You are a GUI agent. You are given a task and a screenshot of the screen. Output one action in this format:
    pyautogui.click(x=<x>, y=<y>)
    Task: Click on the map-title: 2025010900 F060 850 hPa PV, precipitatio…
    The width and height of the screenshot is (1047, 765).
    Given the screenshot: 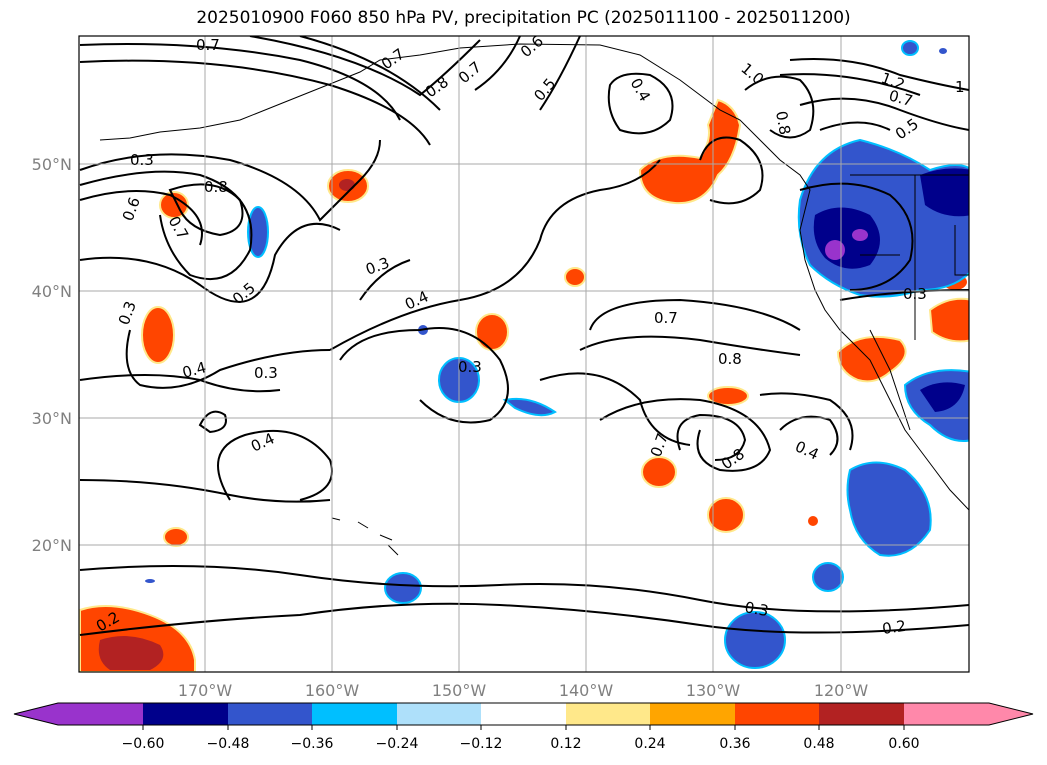 What is the action you would take?
    pyautogui.click(x=523, y=18)
    